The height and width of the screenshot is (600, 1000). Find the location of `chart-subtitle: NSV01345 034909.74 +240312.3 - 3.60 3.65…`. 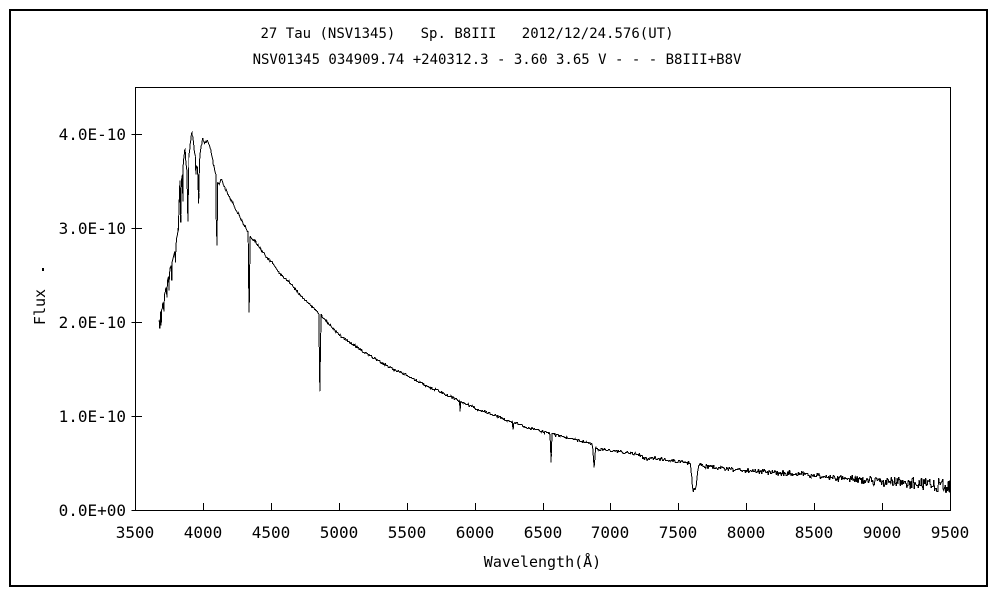

chart-subtitle: NSV01345 034909.74 +240312.3 - 3.60 3.65… is located at coordinates (497, 60).